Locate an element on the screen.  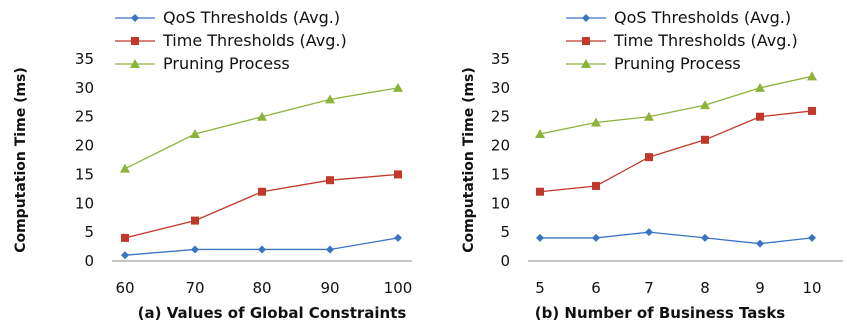
x-tick-label: 80 is located at coordinates (261, 288).